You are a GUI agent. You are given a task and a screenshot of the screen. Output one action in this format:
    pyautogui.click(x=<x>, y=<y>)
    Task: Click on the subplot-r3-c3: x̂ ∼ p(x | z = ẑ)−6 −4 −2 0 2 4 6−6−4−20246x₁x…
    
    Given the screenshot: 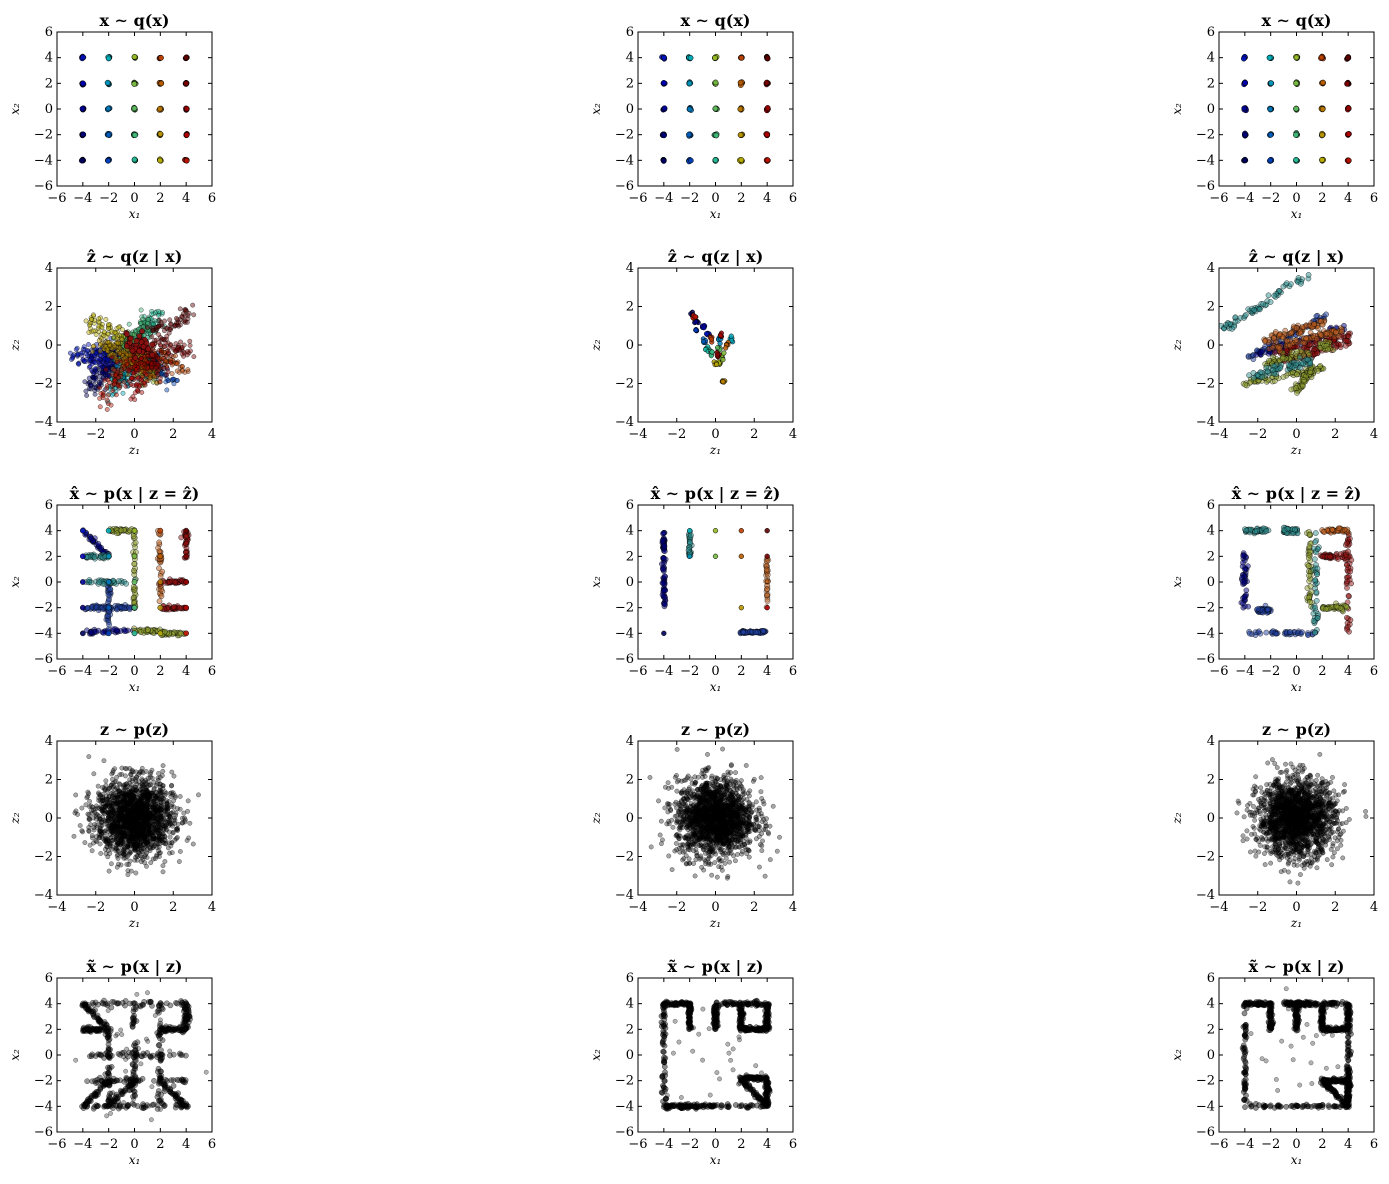 What is the action you would take?
    pyautogui.click(x=1274, y=589)
    